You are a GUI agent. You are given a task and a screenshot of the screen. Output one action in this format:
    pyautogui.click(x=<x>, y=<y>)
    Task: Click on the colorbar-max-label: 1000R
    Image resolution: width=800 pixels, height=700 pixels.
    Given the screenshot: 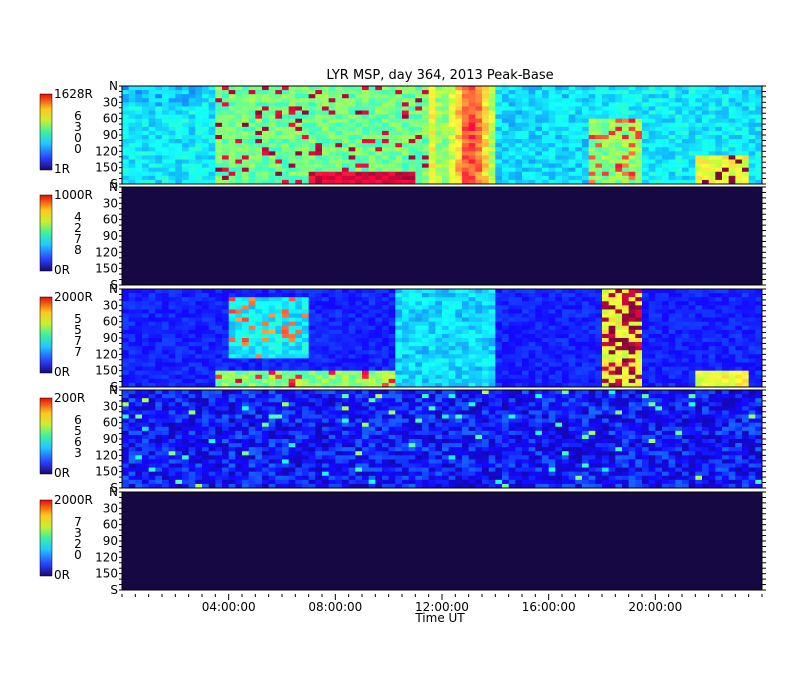 What is the action you would take?
    pyautogui.click(x=73, y=195)
    